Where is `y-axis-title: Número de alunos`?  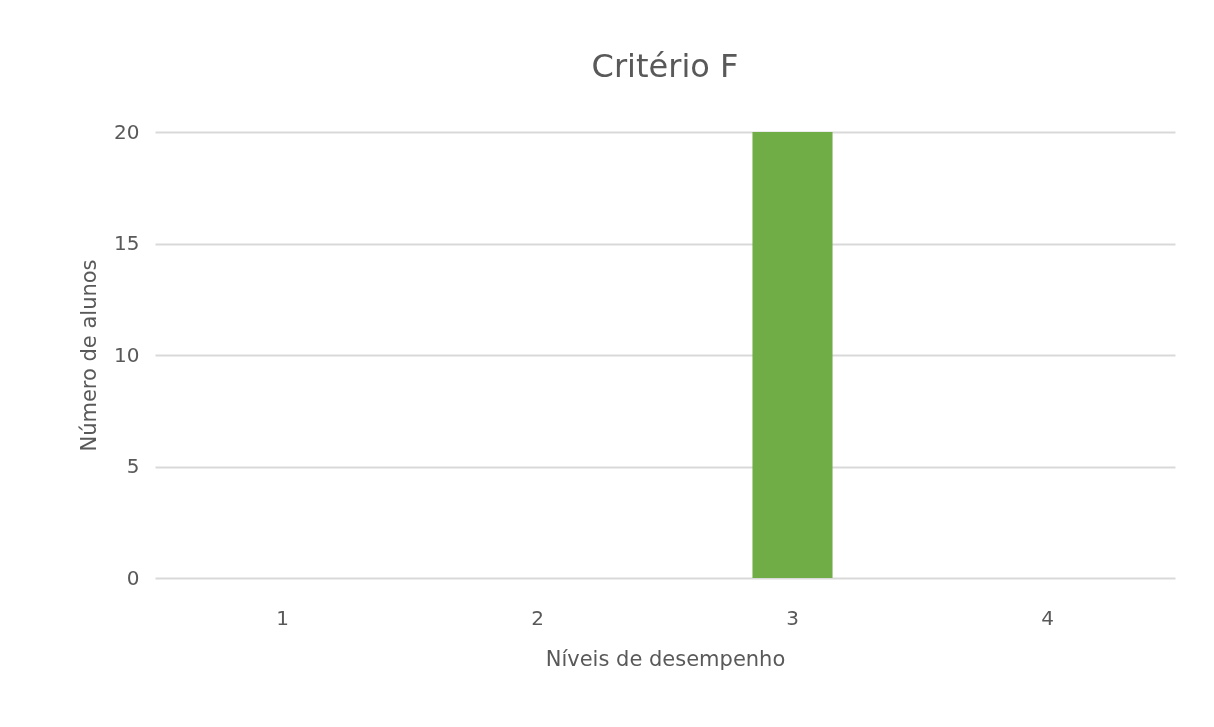
y-axis-title: Número de alunos is located at coordinates (89, 355).